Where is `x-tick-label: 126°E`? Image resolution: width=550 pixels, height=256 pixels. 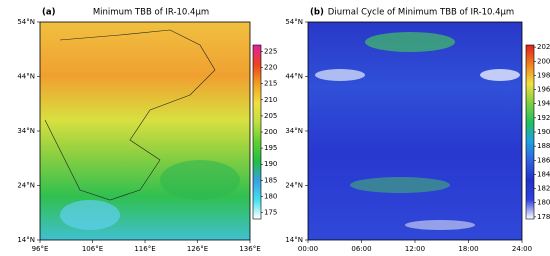 x-tick-label: 126°E is located at coordinates (197, 249).